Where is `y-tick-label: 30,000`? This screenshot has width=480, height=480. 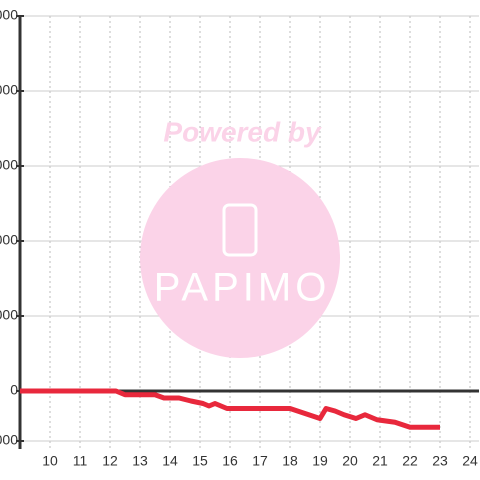
y-tick-label: 30,000 is located at coordinates (9, 315).